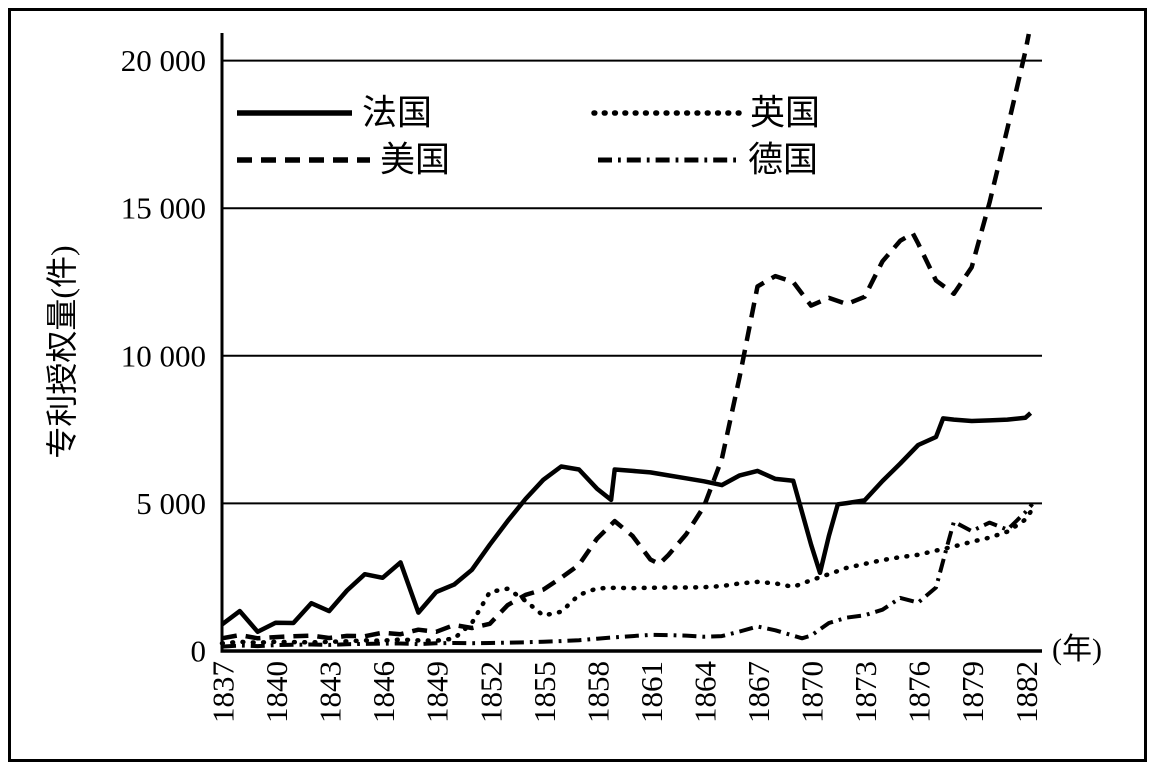 The height and width of the screenshot is (773, 1158). I want to click on y-tick-labels: 0 5 000 10 000 15 000 20 000, so click(163, 355).